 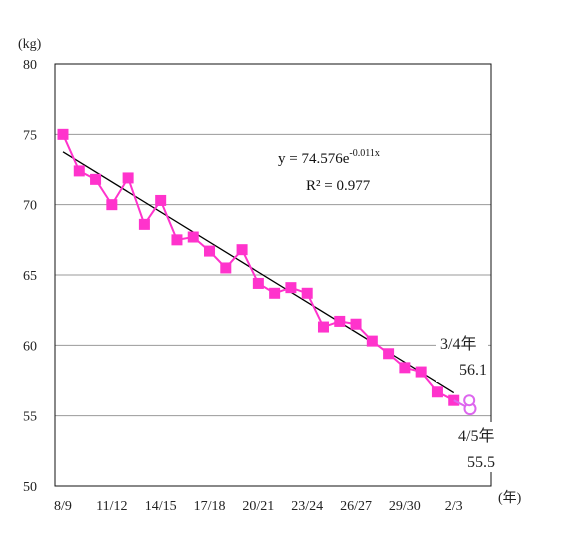 I want to click on x-tick-label: 26/27, so click(x=356, y=506).